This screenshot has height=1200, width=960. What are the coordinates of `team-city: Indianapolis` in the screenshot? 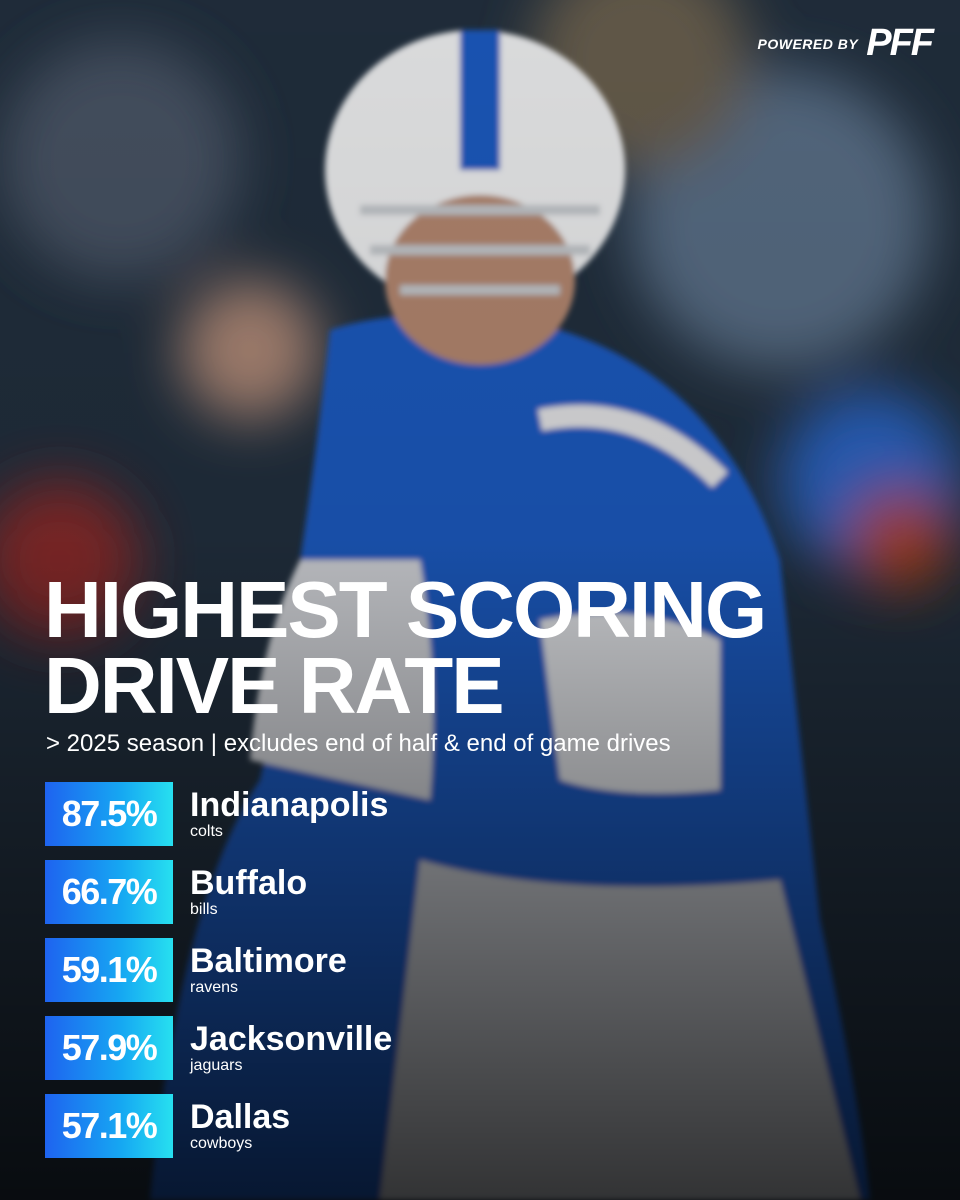 It's located at (289, 805).